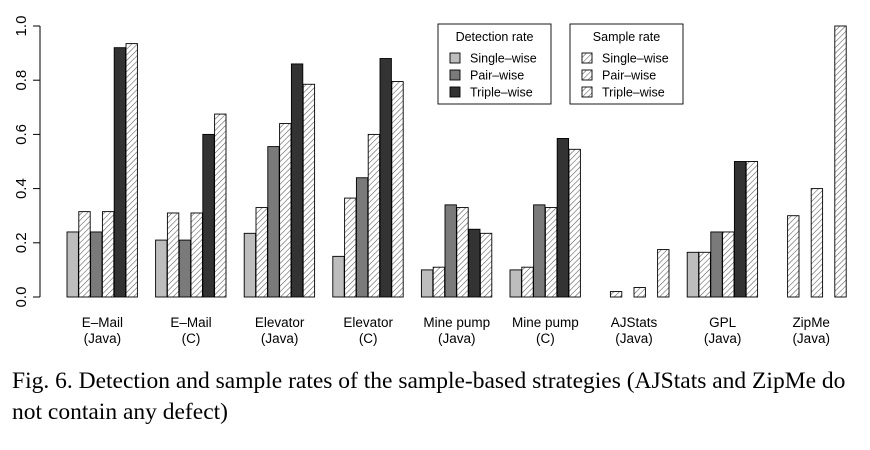 The width and height of the screenshot is (870, 450). I want to click on legend-title: Sample rate, so click(626, 37).